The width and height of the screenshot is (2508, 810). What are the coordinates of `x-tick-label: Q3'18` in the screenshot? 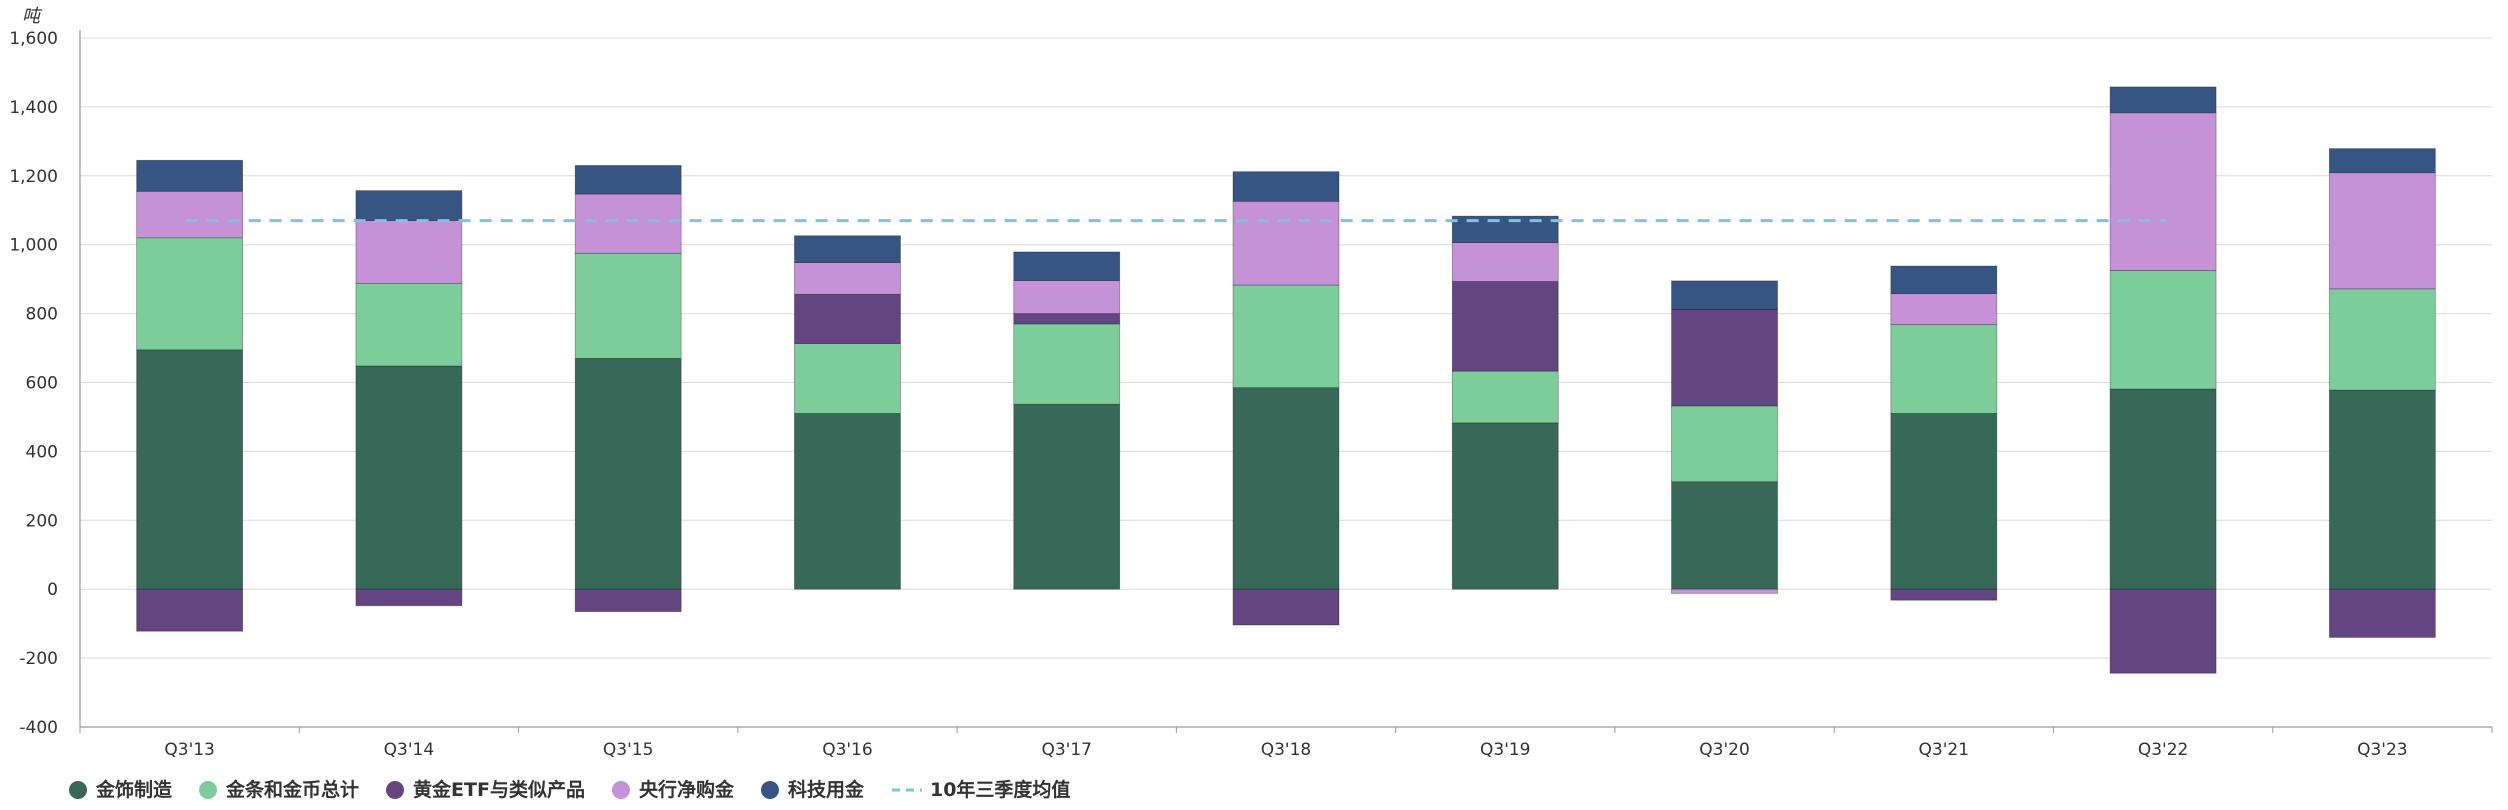 It's located at (1286, 750).